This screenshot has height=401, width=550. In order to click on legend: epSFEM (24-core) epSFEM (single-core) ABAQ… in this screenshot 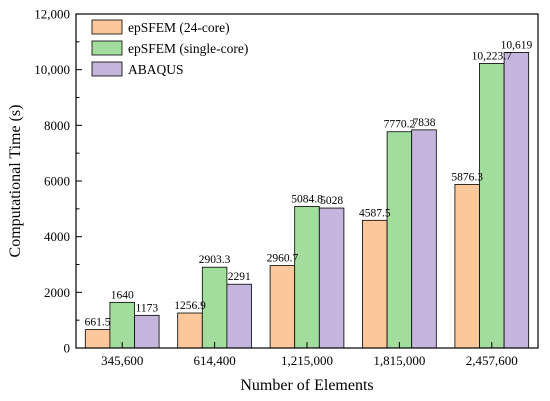, I will do `click(169, 48)`.